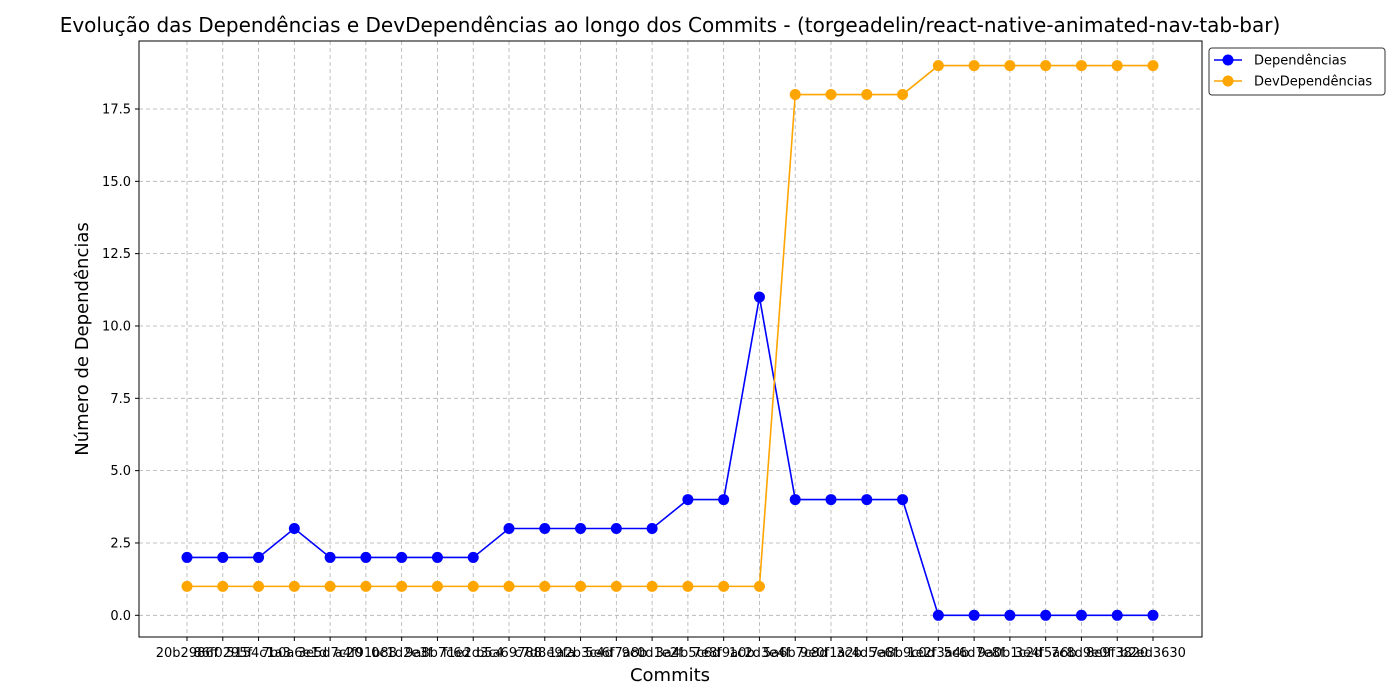 The image size is (1400, 700). Describe the element at coordinates (222, 653) in the screenshot. I see `x-tick-label: 86f0295f` at that location.